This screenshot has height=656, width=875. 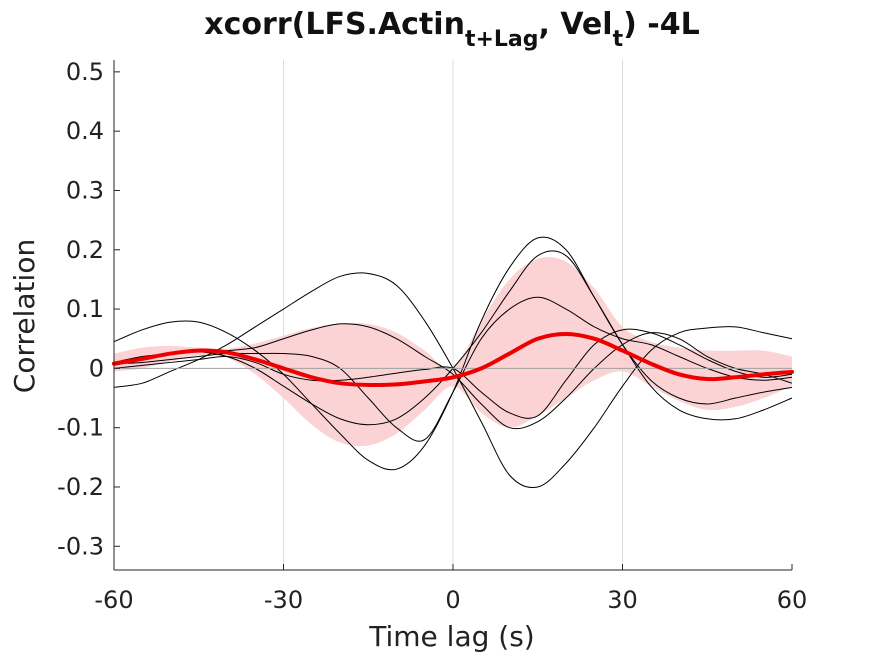 What do you see at coordinates (576, 24) in the screenshot?
I see `title-middle: , Vel` at bounding box center [576, 24].